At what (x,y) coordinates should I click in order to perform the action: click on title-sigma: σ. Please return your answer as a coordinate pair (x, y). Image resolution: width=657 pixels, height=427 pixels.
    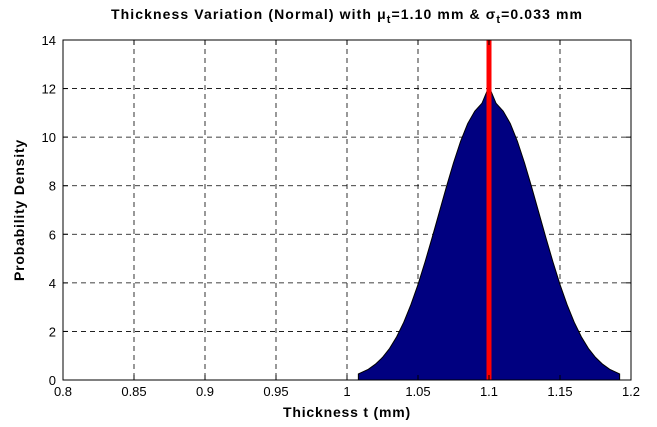
    Looking at the image, I should click on (491, 14).